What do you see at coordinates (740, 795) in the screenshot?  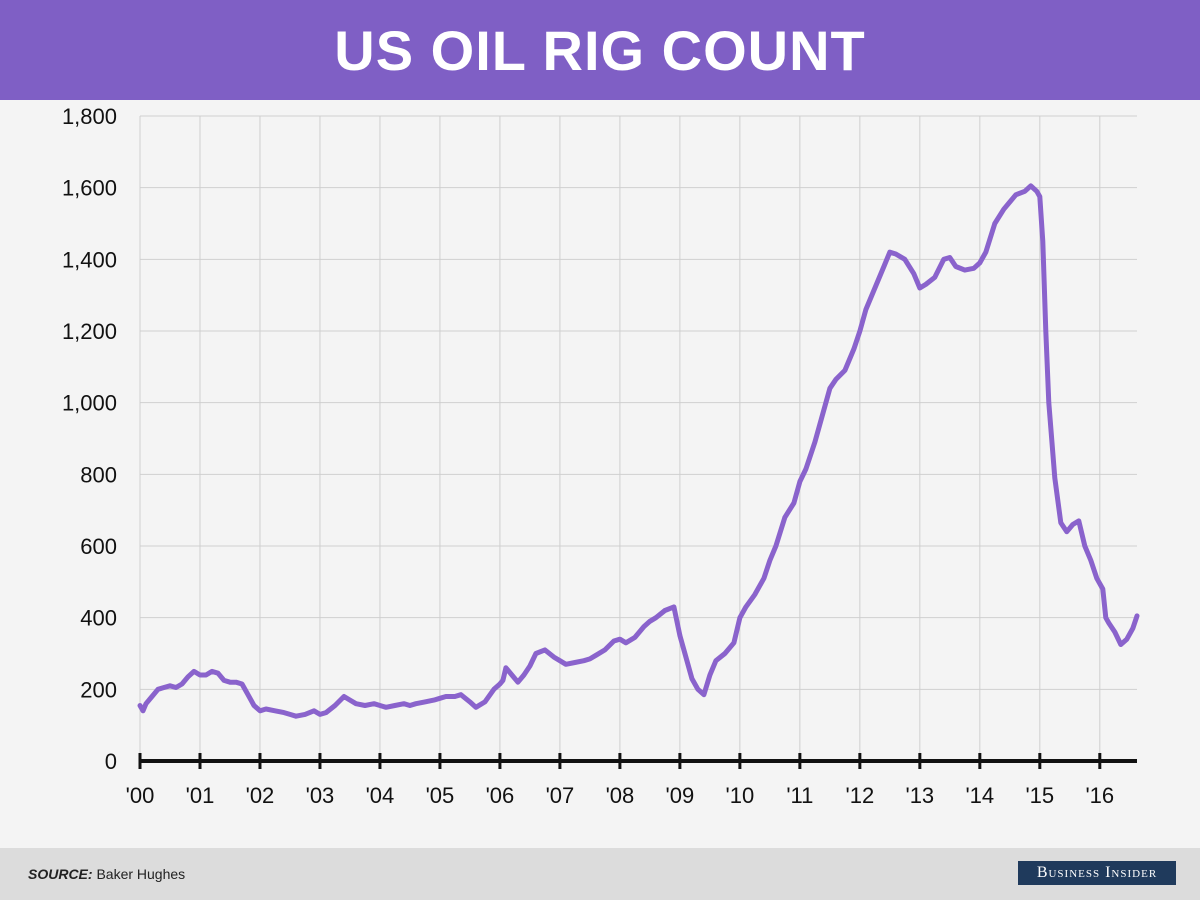 I see `x-tick-label: '10` at bounding box center [740, 795].